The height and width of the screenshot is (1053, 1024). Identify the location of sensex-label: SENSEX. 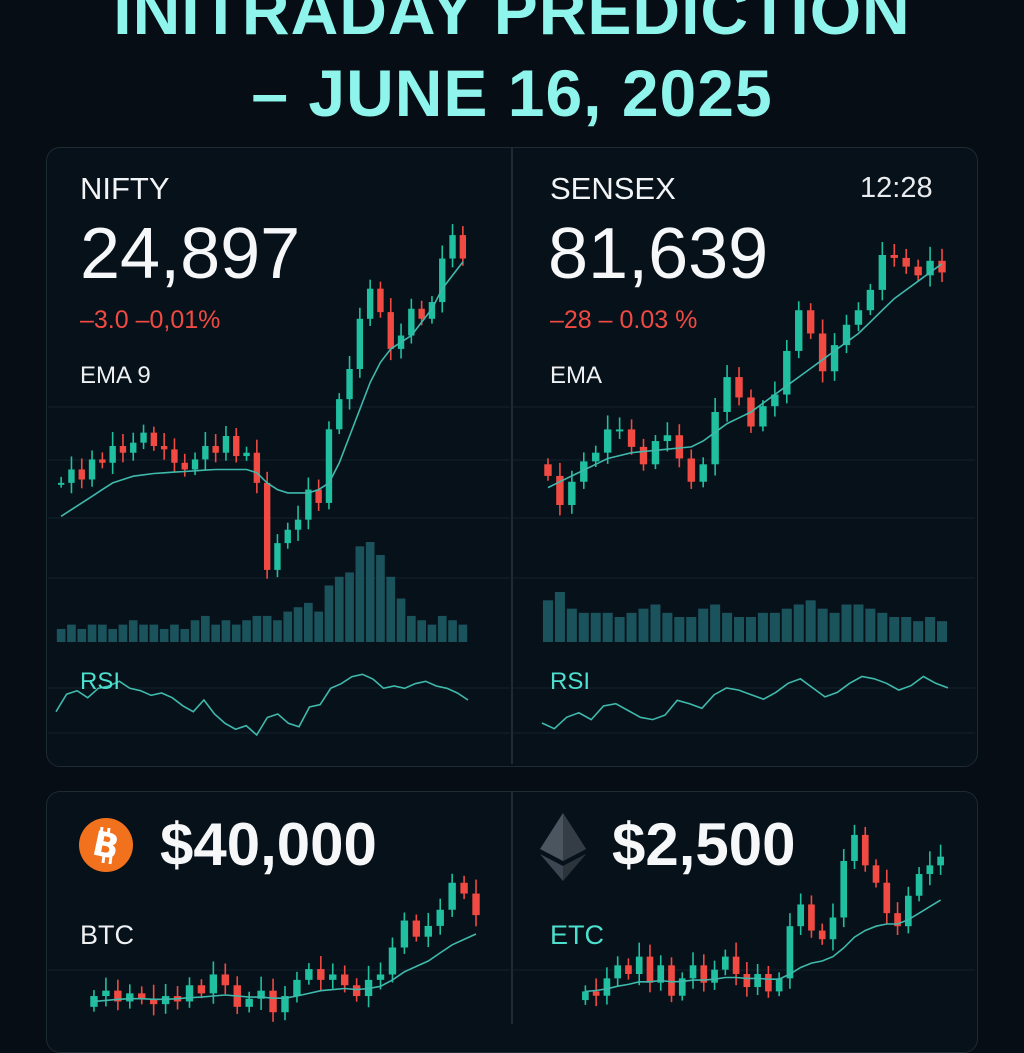
(613, 188).